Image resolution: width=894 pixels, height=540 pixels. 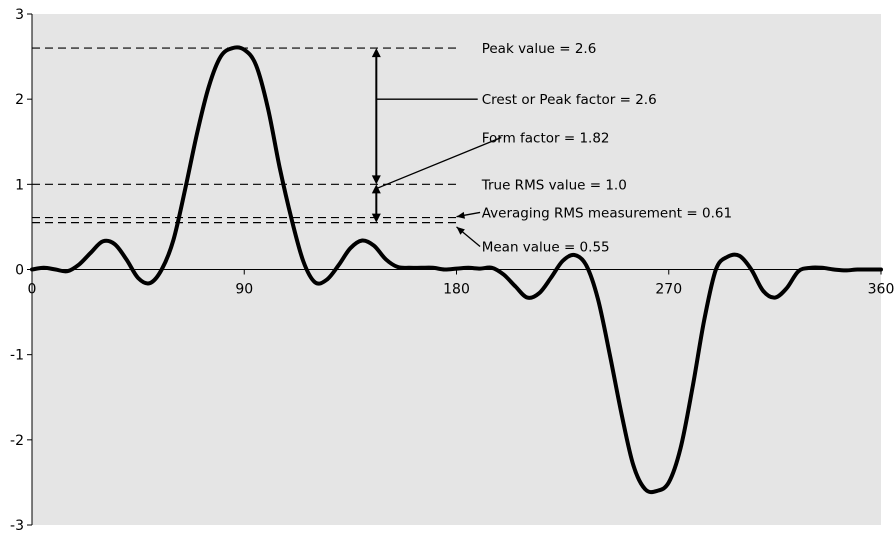 What do you see at coordinates (456, 290) in the screenshot?
I see `x-tick-label: 180` at bounding box center [456, 290].